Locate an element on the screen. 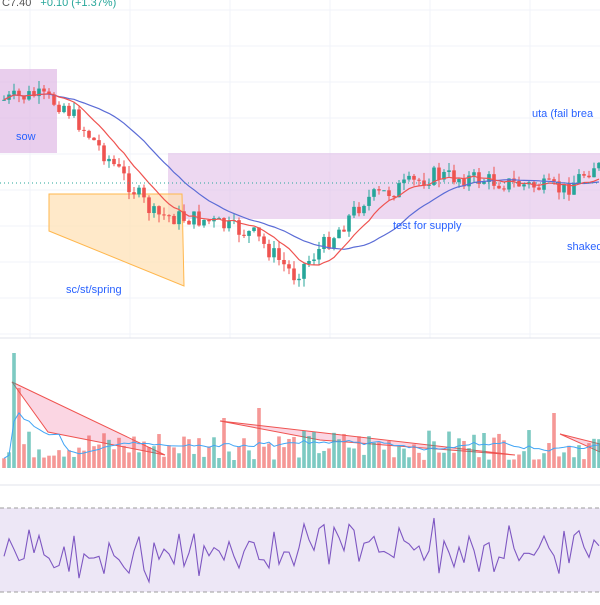 Image resolution: width=600 pixels, height=605 pixels. annotation-shaked: shaked is located at coordinates (583, 247).